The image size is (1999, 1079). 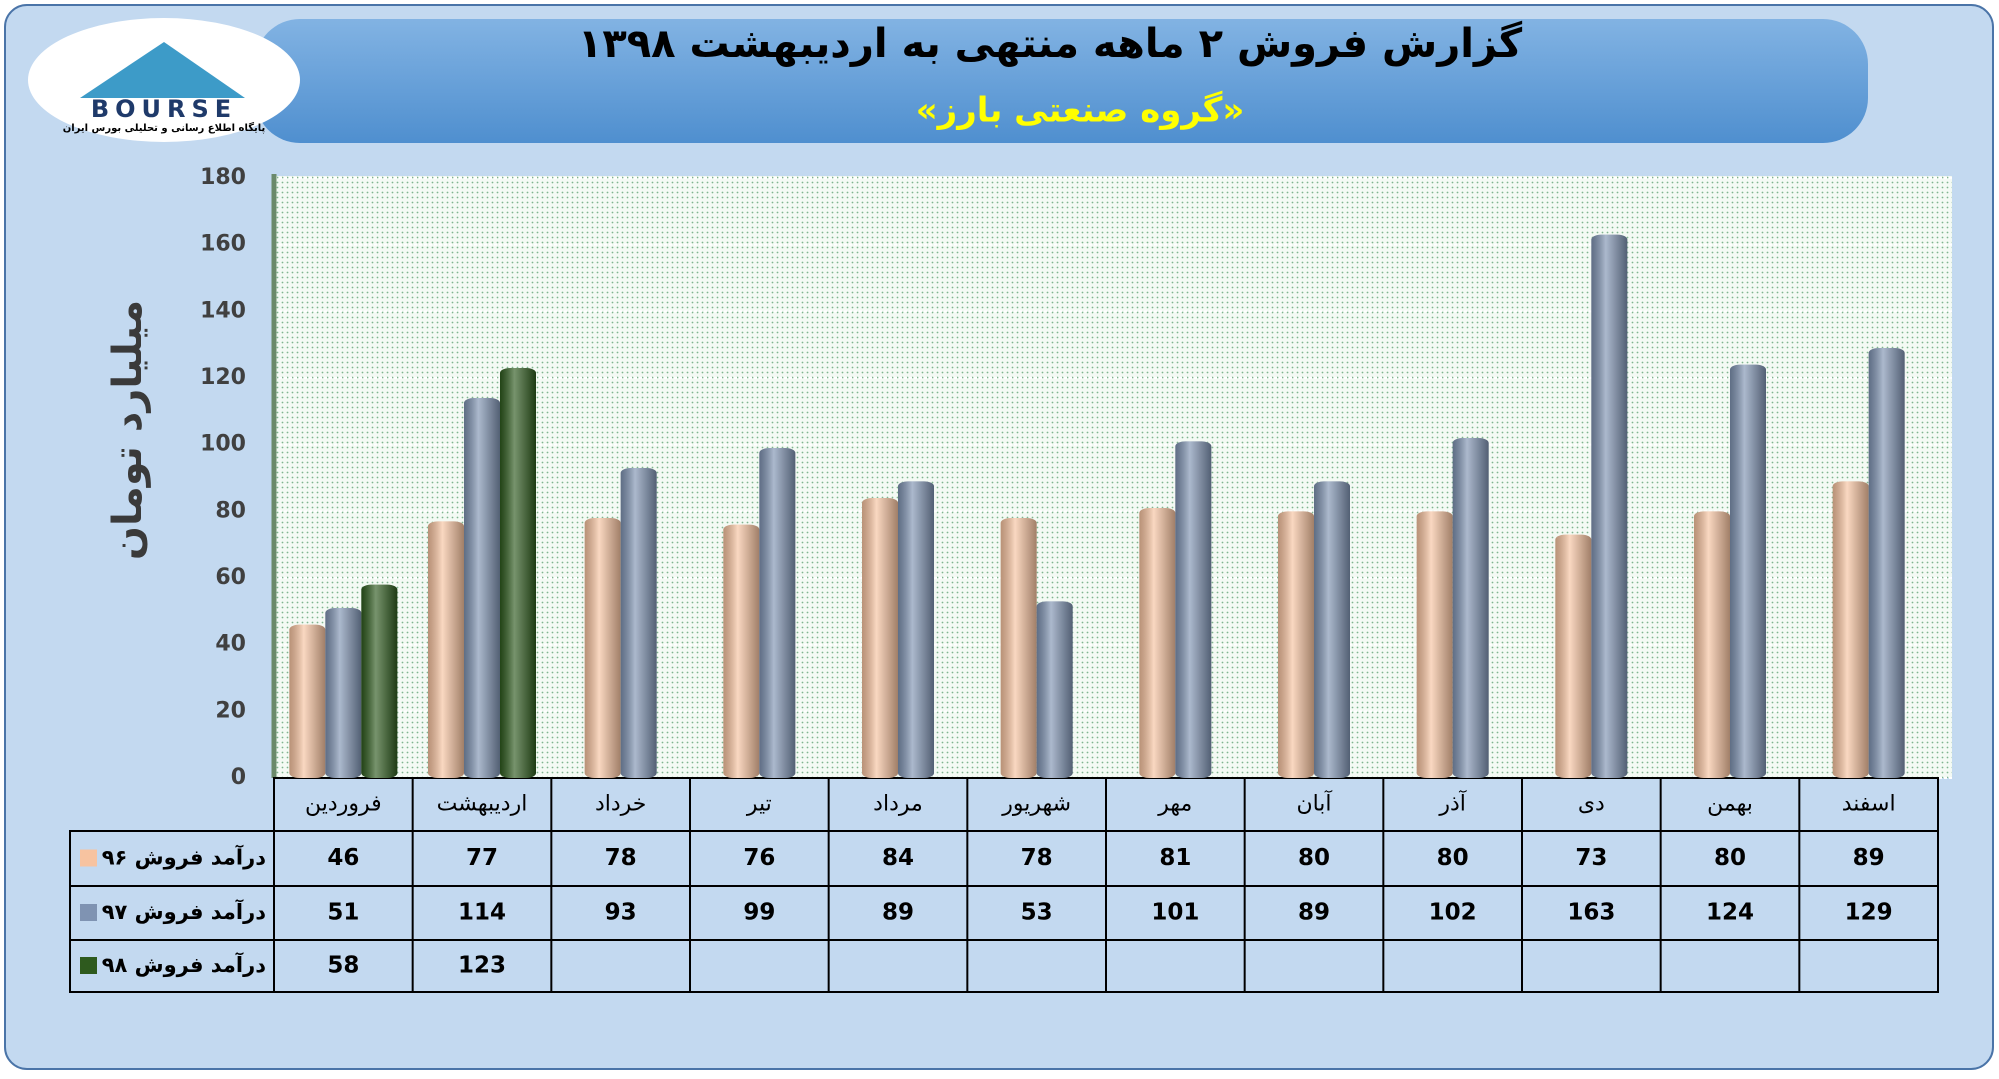 What do you see at coordinates (1050, 43) in the screenshot?
I see `chart-title: گزارش فروش ۲ ماهه منتهی به اردیبهشت ۱۳۹۸` at bounding box center [1050, 43].